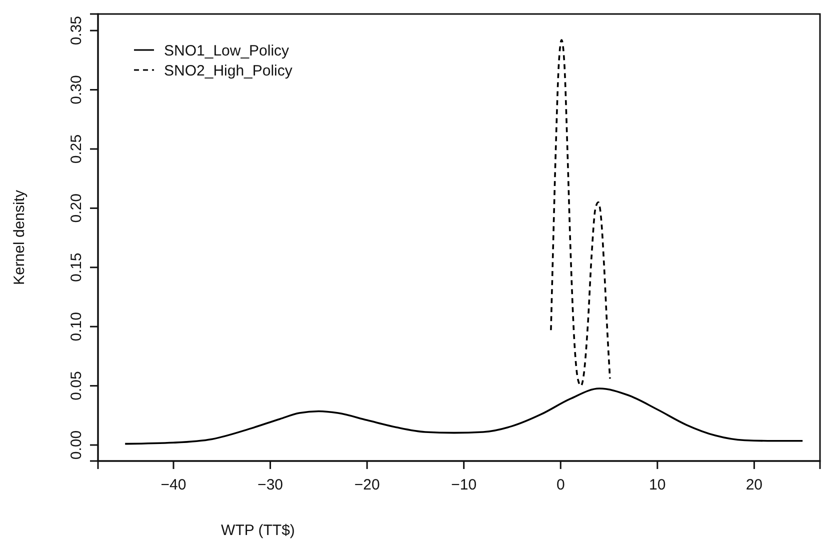  Describe the element at coordinates (173, 485) in the screenshot. I see `x-tick-label: −40` at that location.